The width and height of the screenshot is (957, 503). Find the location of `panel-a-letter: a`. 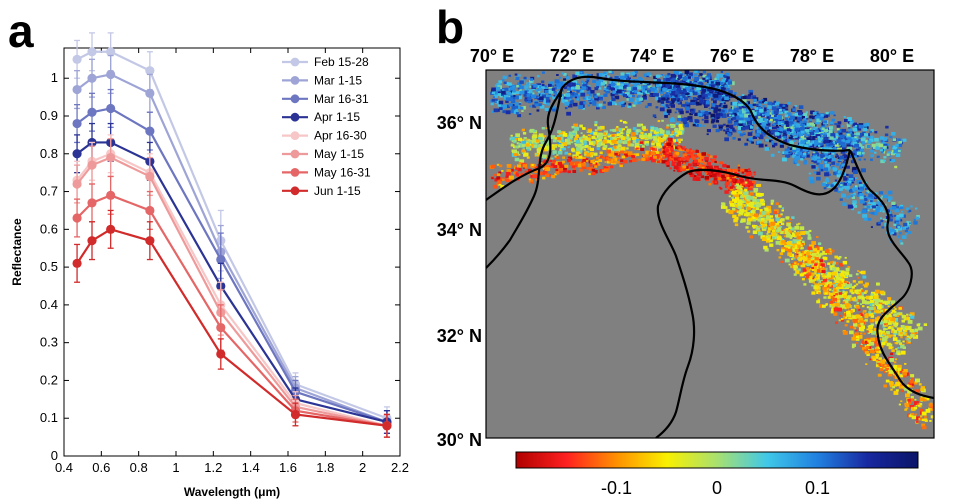

panel-a-letter: a is located at coordinates (21, 31).